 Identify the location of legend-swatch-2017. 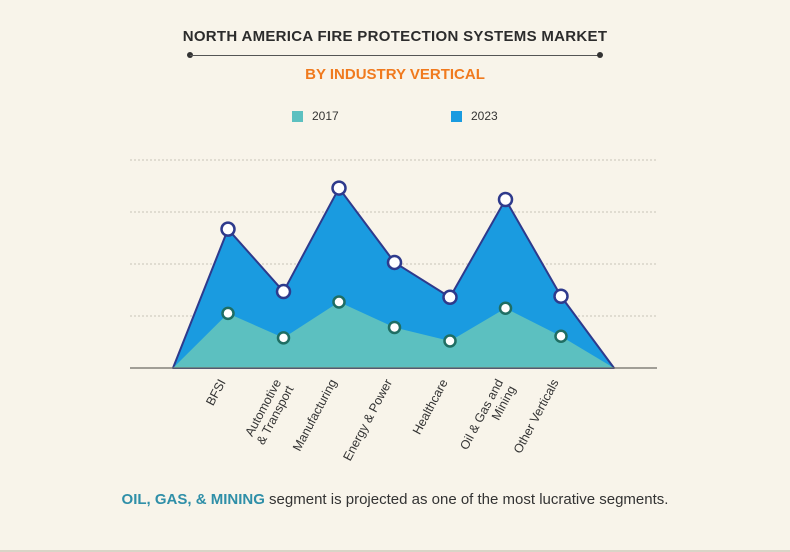
(297, 116).